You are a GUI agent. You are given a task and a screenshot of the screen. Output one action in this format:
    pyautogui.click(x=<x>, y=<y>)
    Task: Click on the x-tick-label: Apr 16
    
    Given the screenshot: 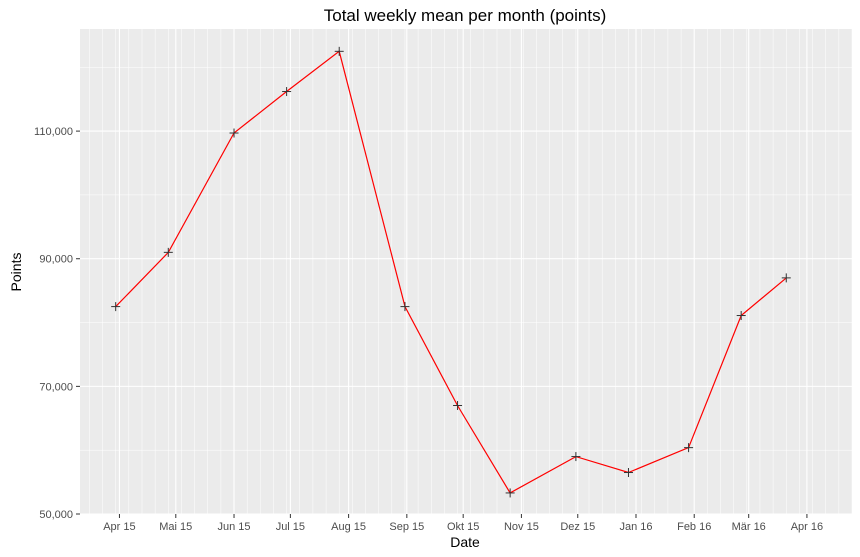 What is the action you would take?
    pyautogui.click(x=807, y=527)
    